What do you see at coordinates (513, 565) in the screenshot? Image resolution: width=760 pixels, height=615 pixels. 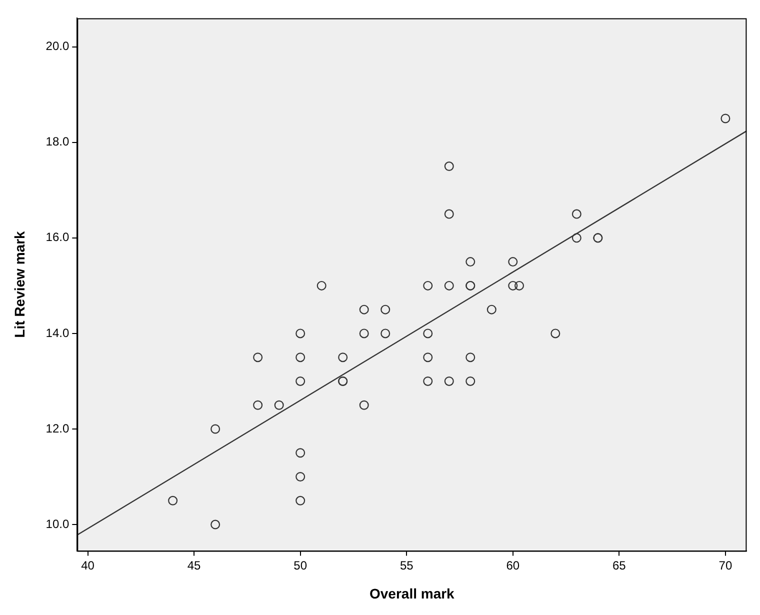 I see `x-tick-label: 60` at bounding box center [513, 565].